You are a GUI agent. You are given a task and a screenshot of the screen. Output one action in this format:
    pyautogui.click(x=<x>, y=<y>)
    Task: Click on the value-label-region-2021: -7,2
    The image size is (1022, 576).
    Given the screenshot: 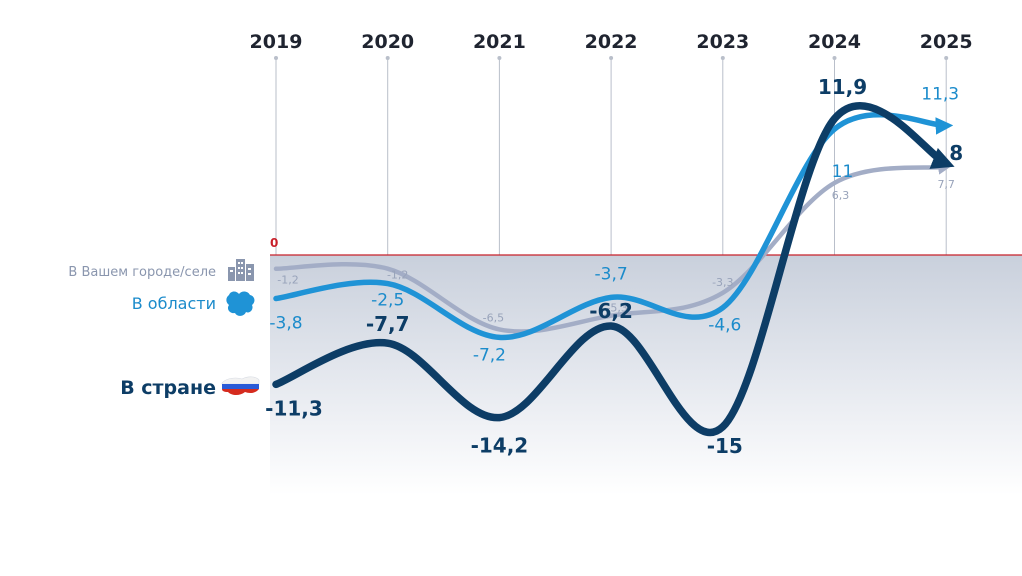 What is the action you would take?
    pyautogui.click(x=489, y=355)
    